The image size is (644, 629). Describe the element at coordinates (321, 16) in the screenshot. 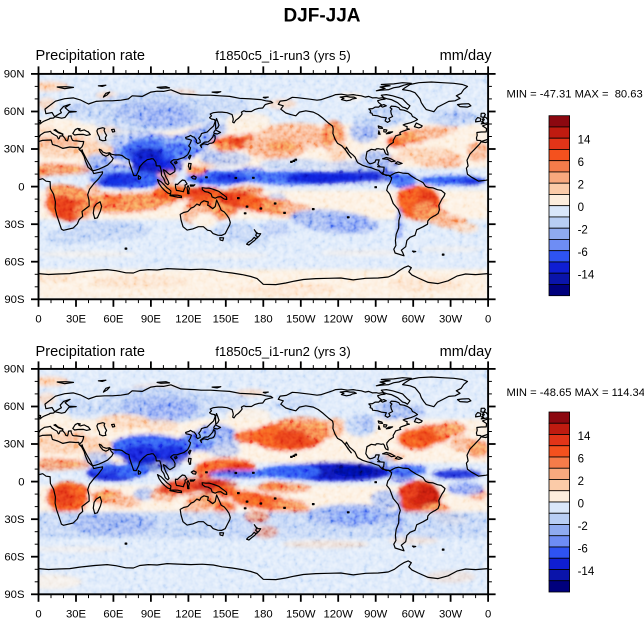

I see `svg-text: DJF-JJA` at that location.